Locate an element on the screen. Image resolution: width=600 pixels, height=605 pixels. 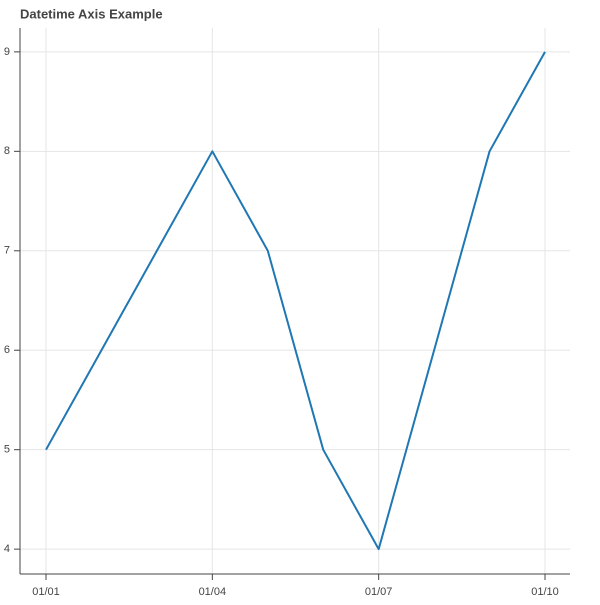
x-tick-label: 01/07 is located at coordinates (379, 592).